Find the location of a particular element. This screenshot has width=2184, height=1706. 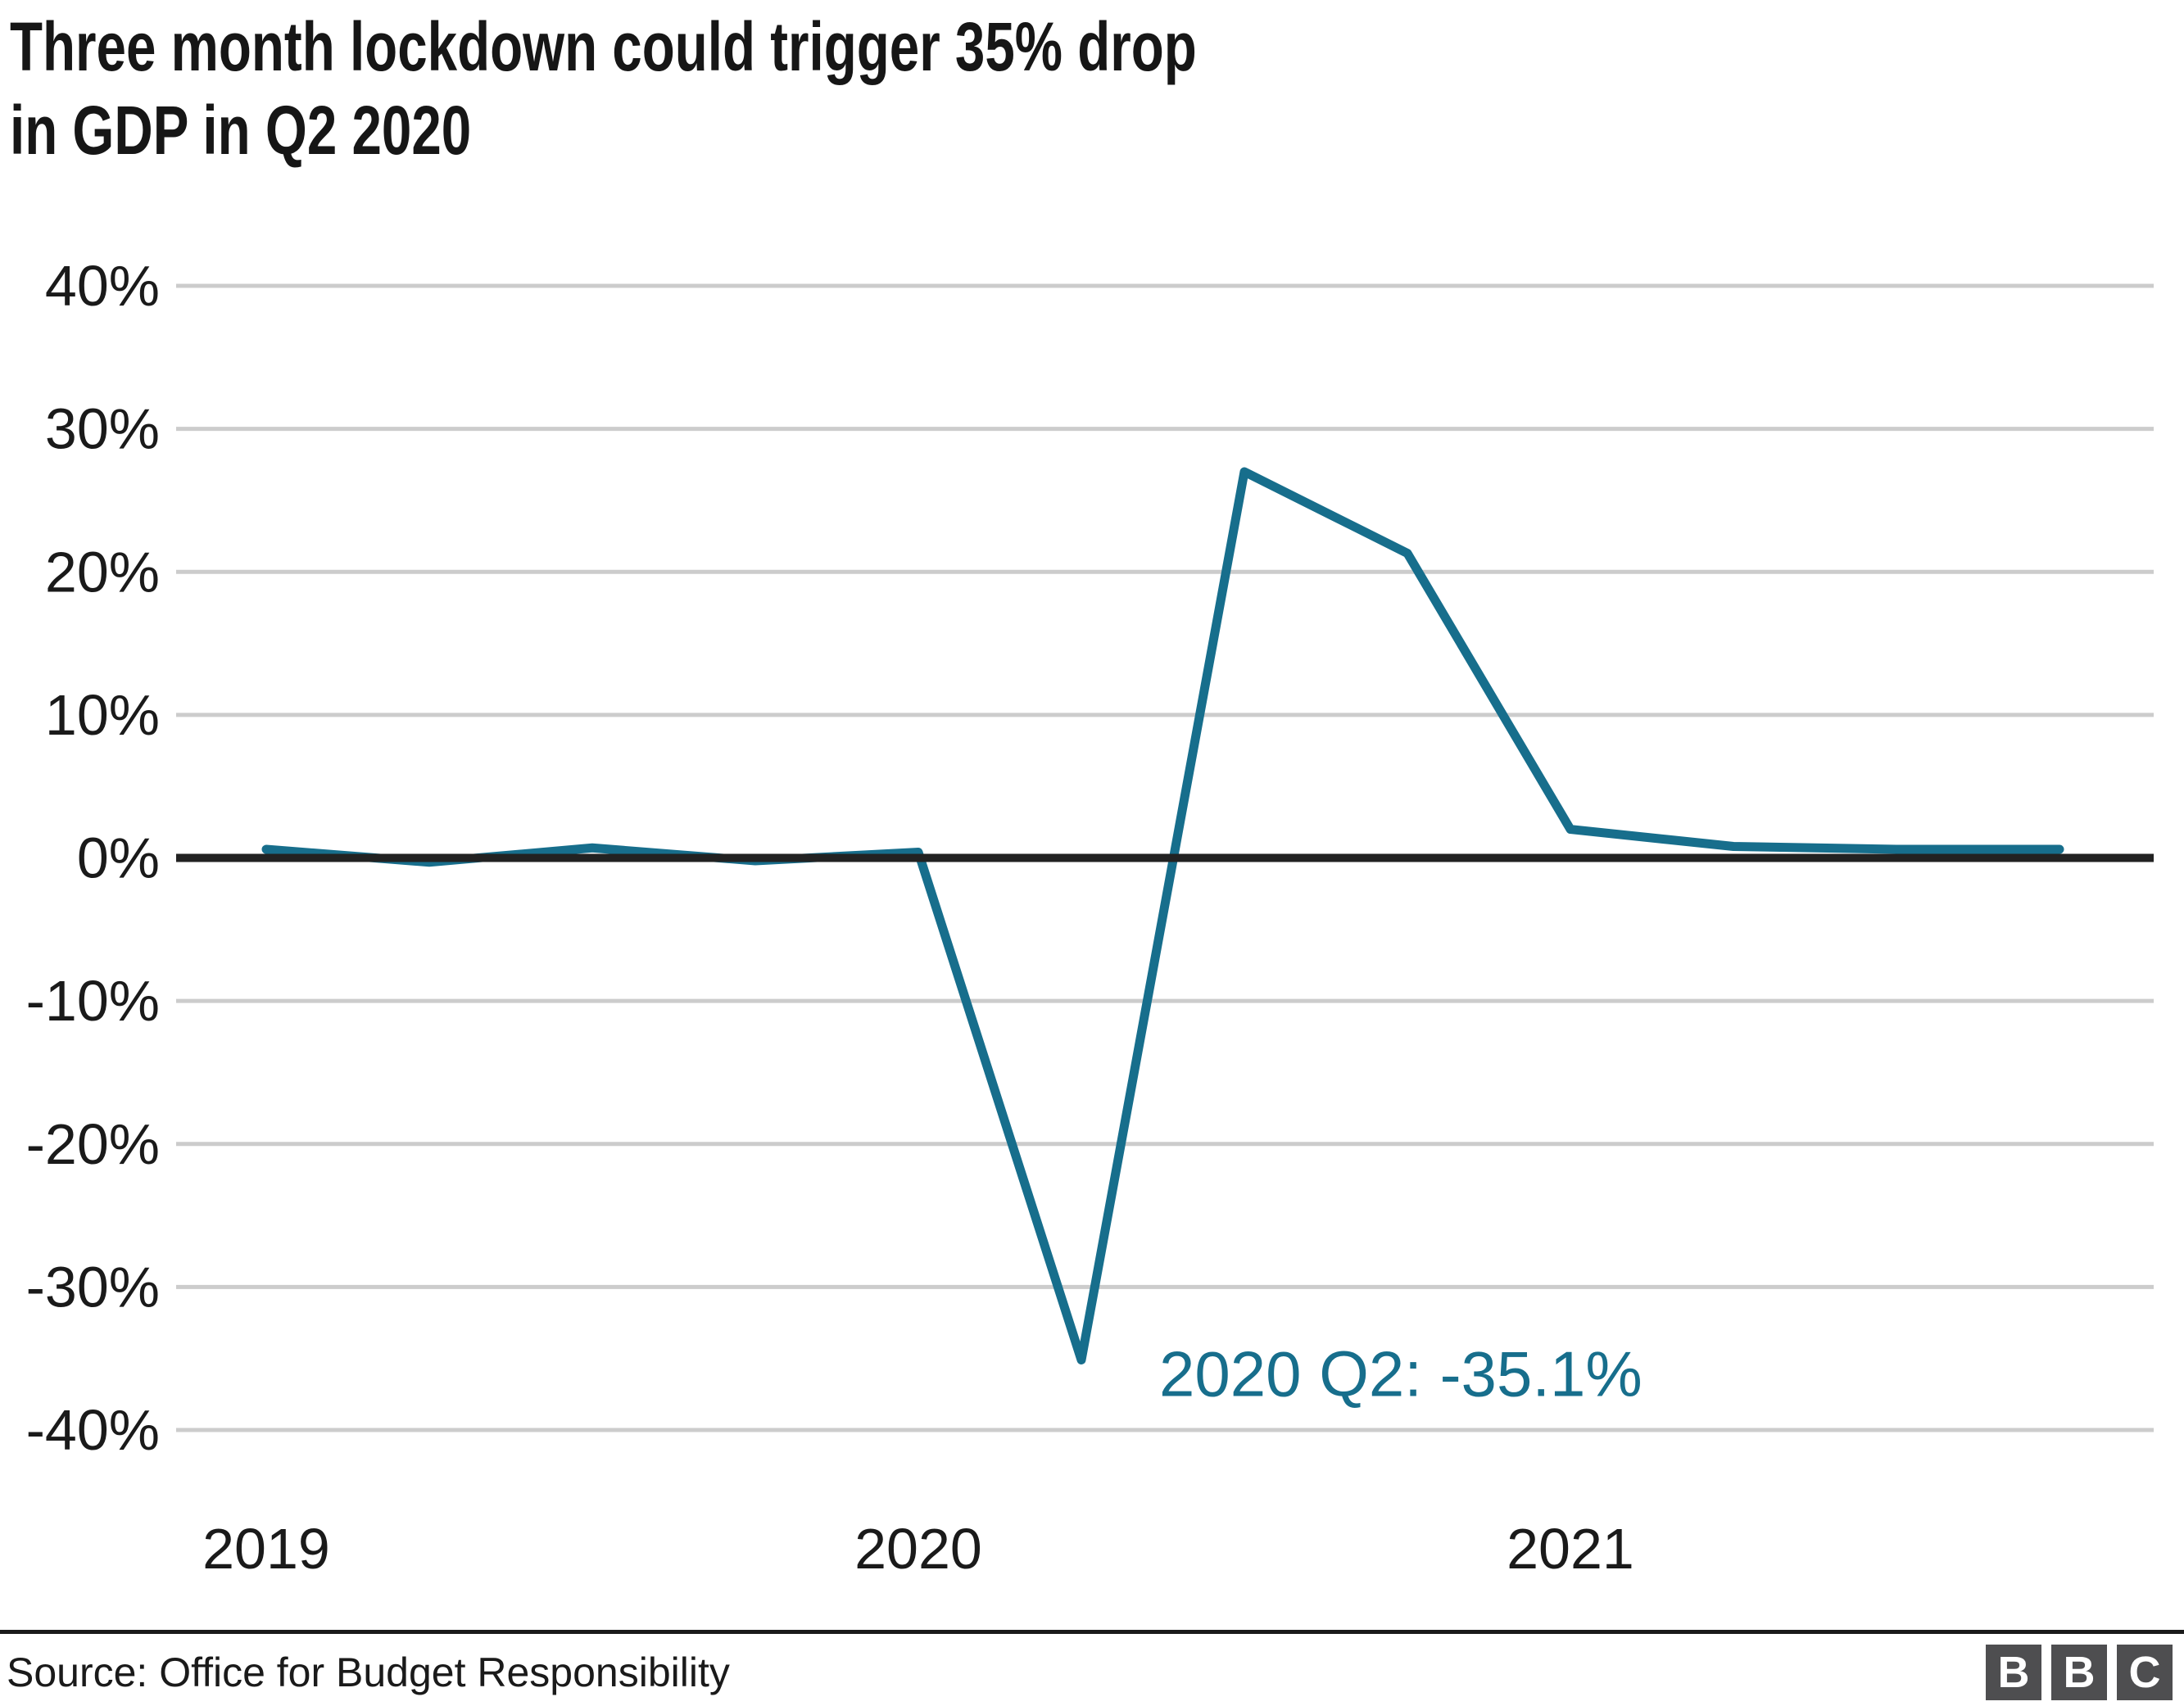

bbc-logo-letter-2: B is located at coordinates (2079, 1672).